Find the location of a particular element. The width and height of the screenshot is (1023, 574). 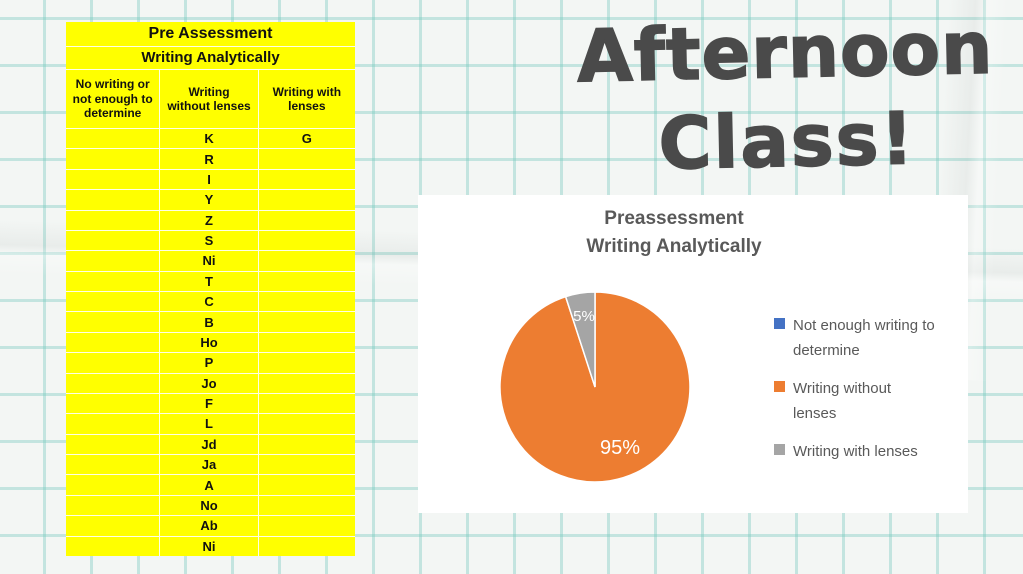

table-cell: Jo is located at coordinates (208, 383).